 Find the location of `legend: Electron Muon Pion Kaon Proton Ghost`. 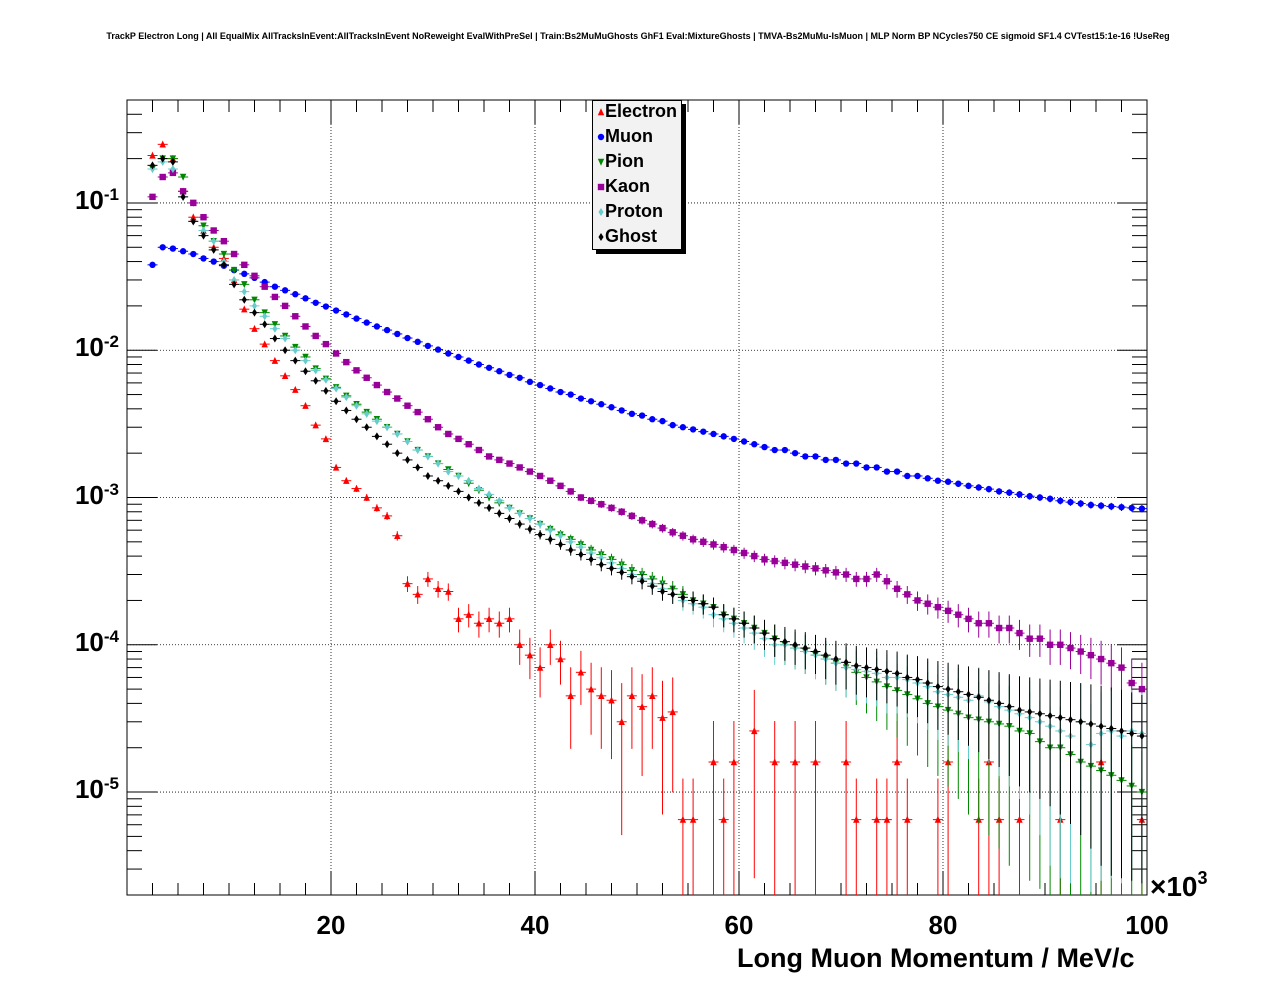

legend: Electron Muon Pion Kaon Proton Ghost is located at coordinates (637, 175).